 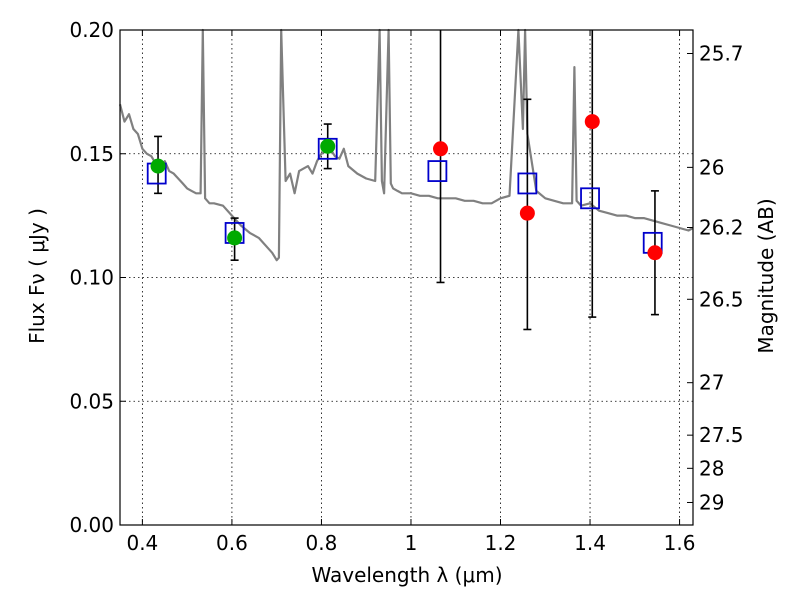 What do you see at coordinates (37, 276) in the screenshot?
I see `y-axis-label: Flux Fν ( μJy )` at bounding box center [37, 276].